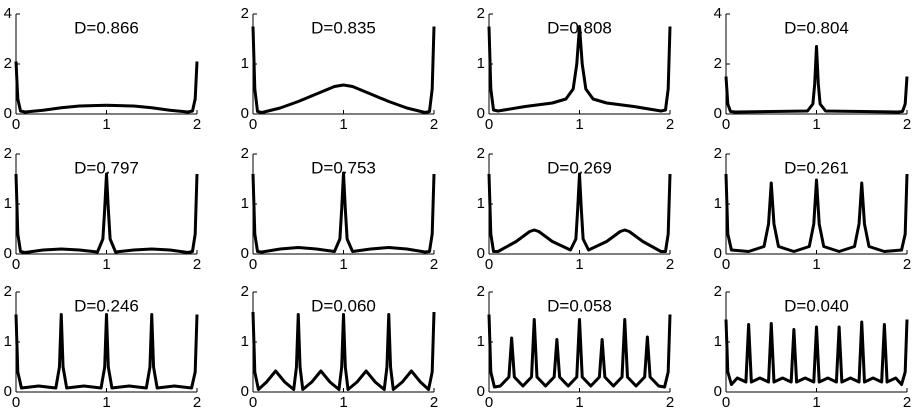 The width and height of the screenshot is (920, 412). I want to click on panel-title: D=0.753, so click(343, 167).